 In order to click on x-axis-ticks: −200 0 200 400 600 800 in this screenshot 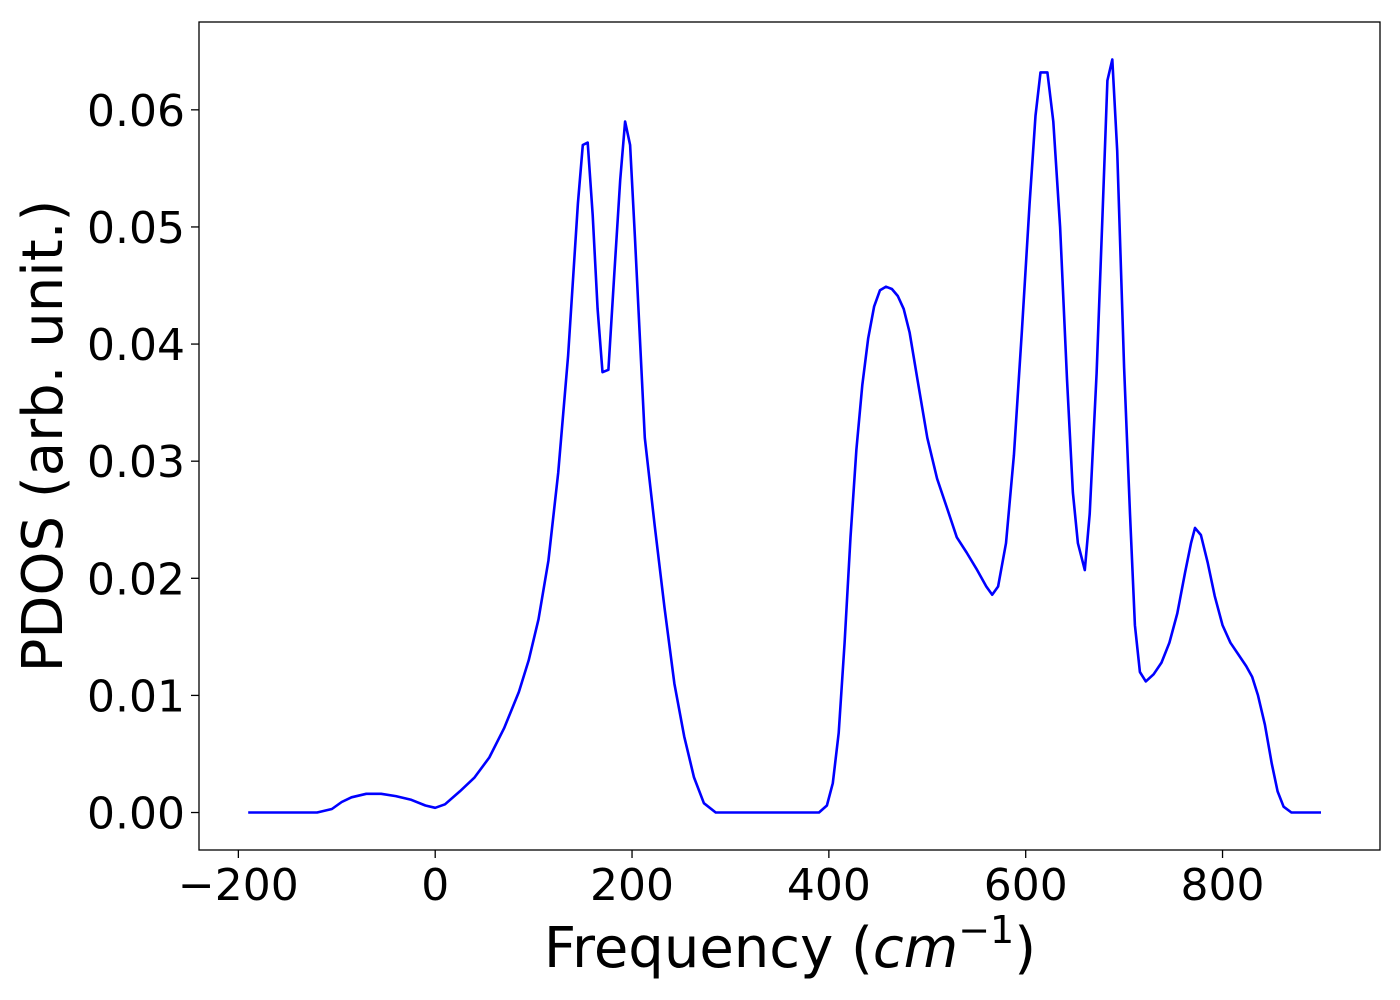, I will do `click(721, 880)`.